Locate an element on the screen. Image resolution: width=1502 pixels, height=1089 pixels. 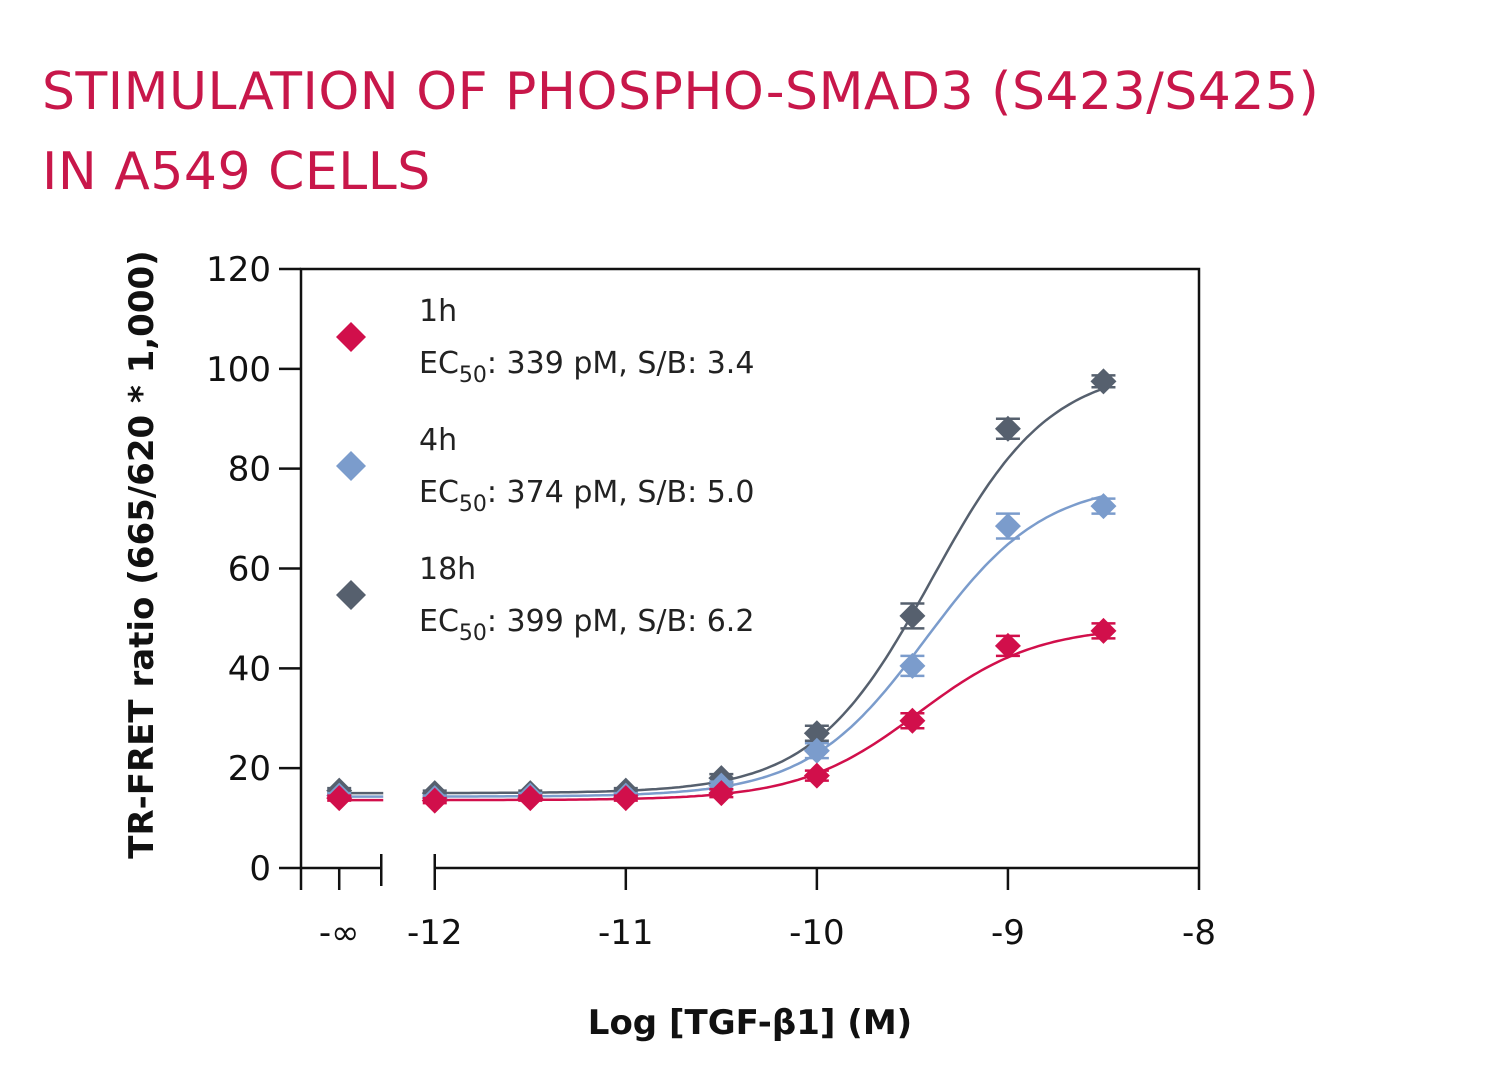
x-tick-label: -8 is located at coordinates (1199, 933).